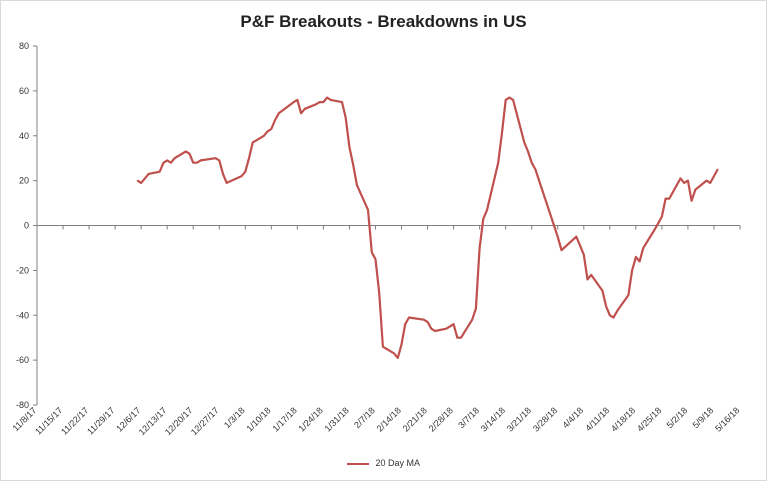 The image size is (767, 481). I want to click on x-tick-label: 3/21/18, so click(519, 419).